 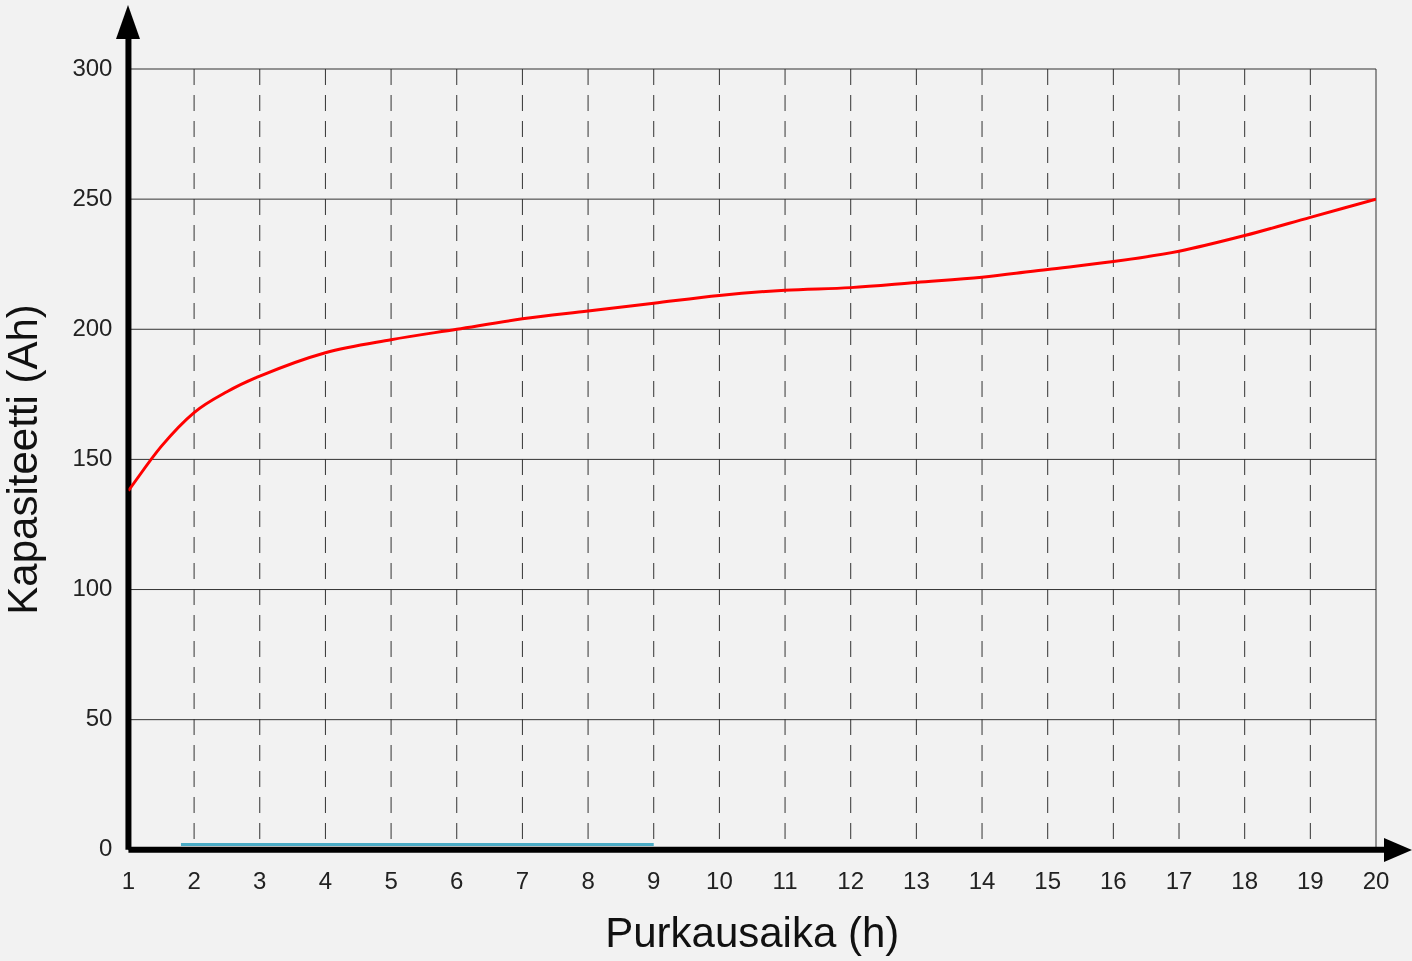 I want to click on x-tick-label: 2, so click(x=194, y=880).